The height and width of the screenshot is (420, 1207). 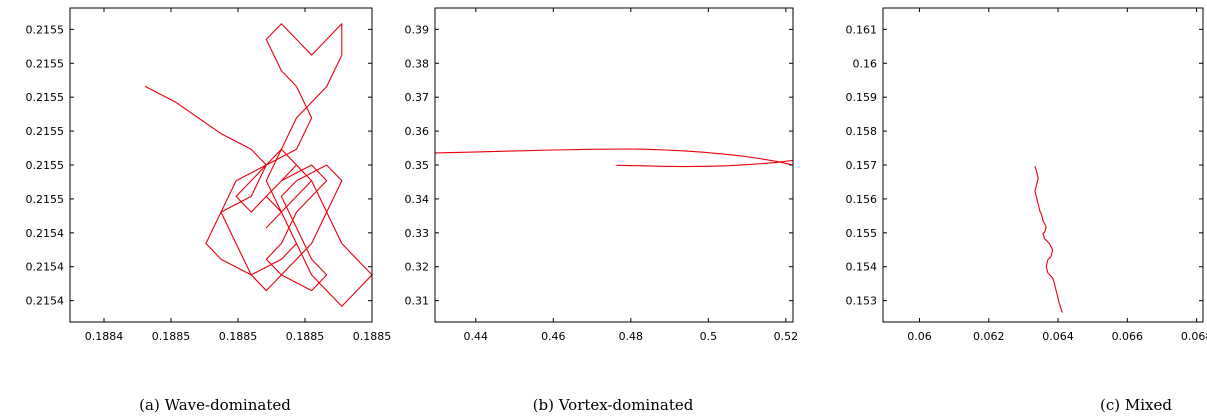 I want to click on y-tick-label: 0.33, so click(x=417, y=233).